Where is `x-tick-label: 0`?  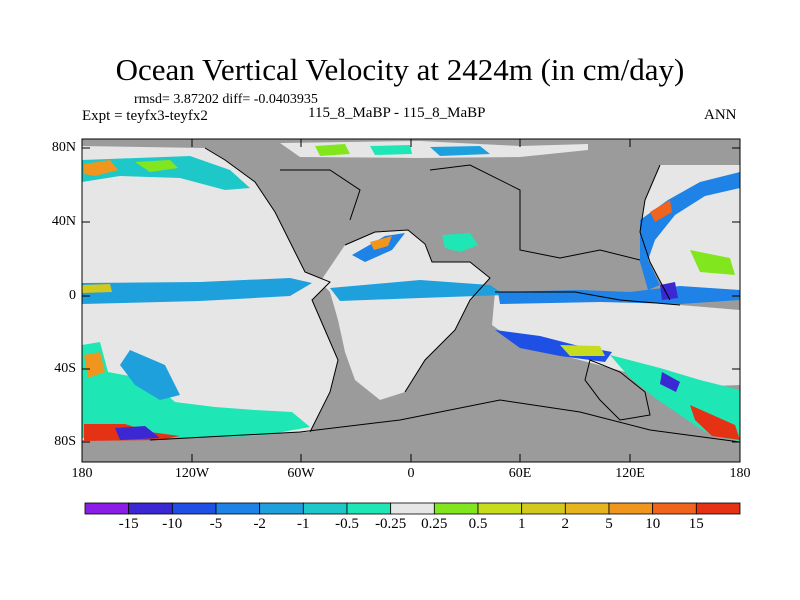 x-tick-label: 0 is located at coordinates (411, 473).